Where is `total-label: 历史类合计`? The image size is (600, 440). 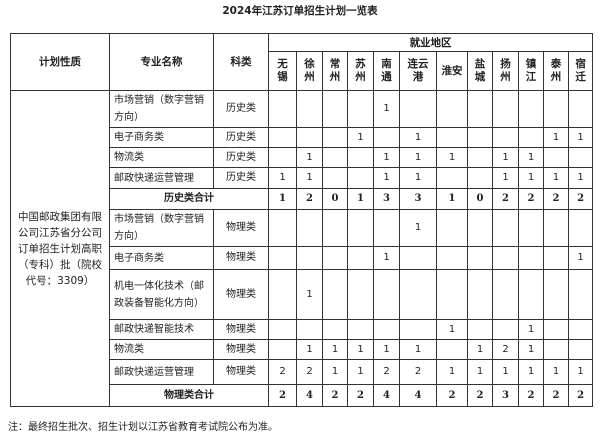 total-label: 历史类合计 is located at coordinates (189, 199).